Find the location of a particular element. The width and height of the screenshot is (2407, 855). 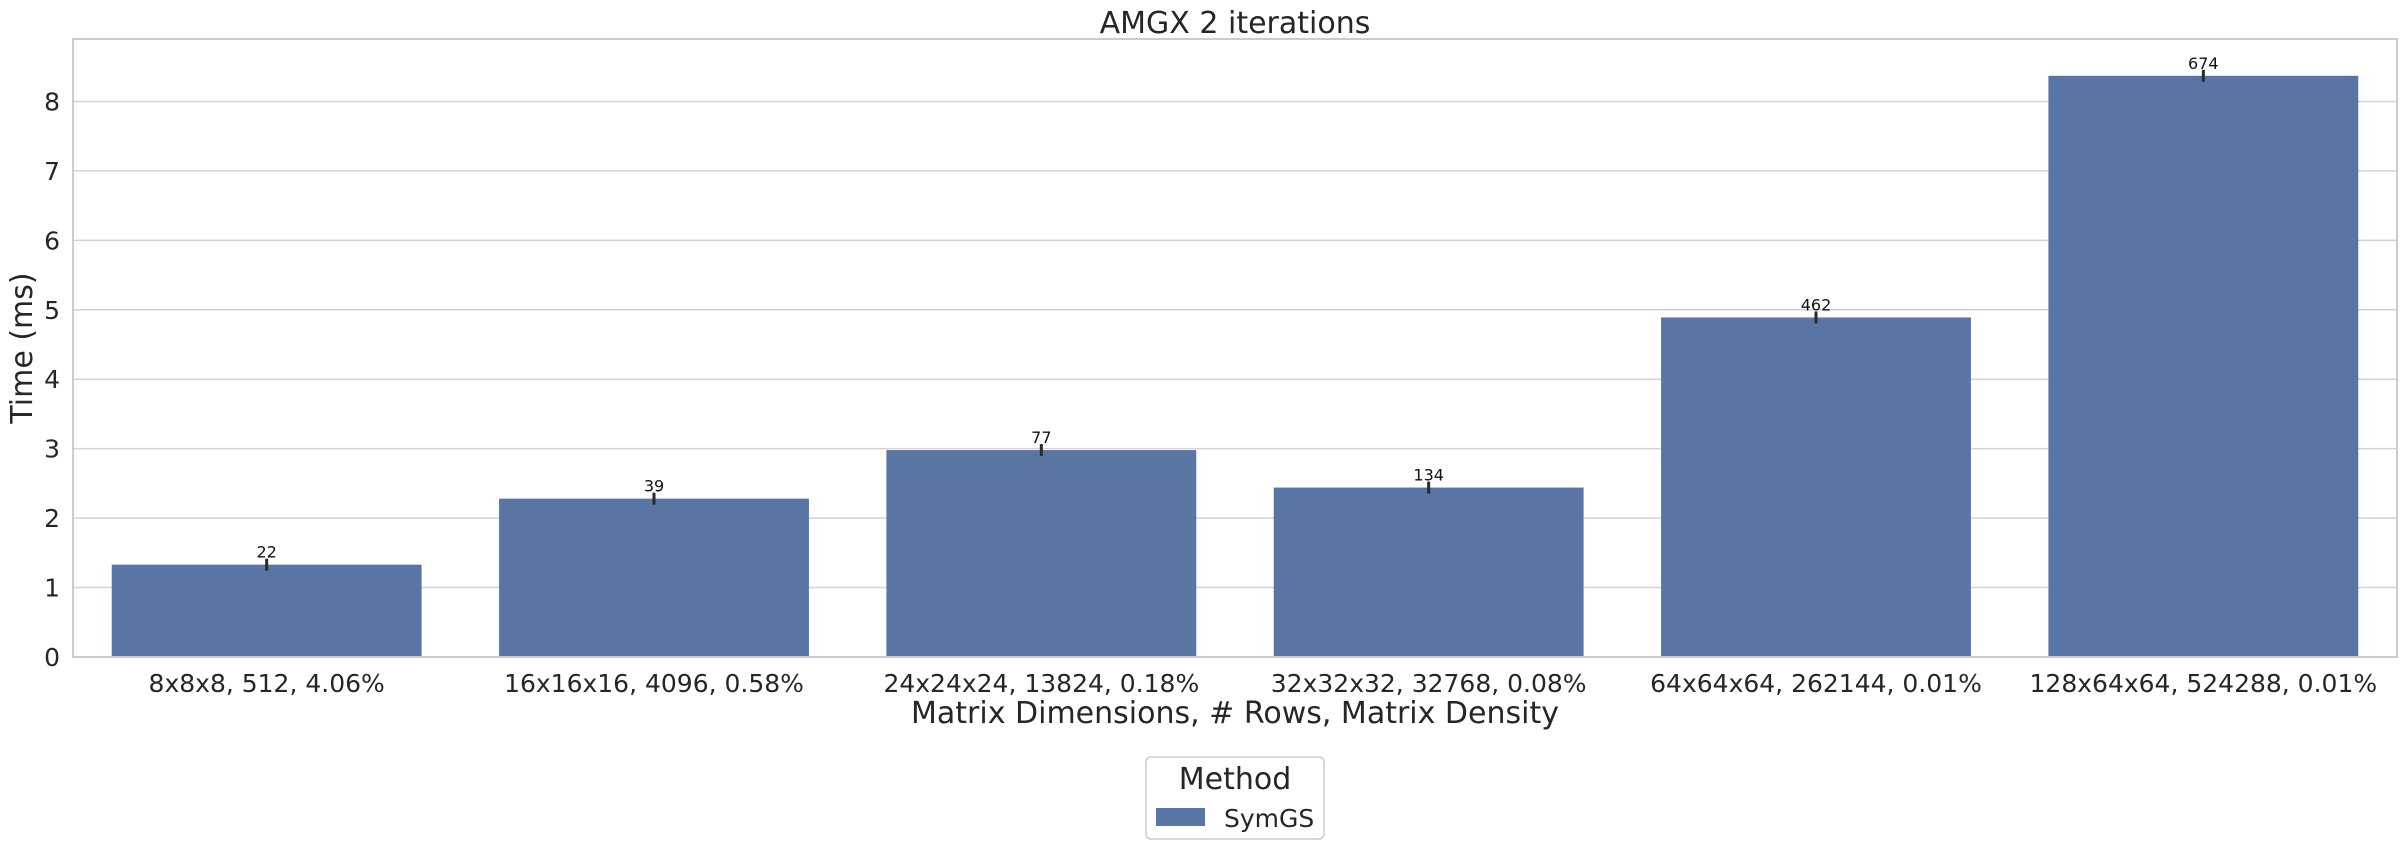

y-tick-label: 0 is located at coordinates (52, 657).